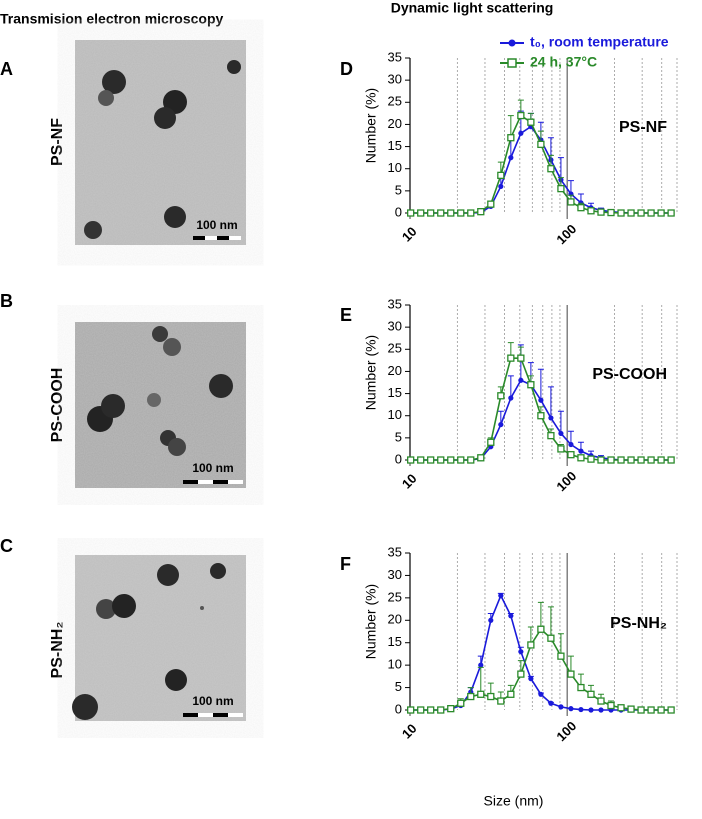  Describe the element at coordinates (566, 234) in the screenshot. I see `x-tick-label: 100` at that location.